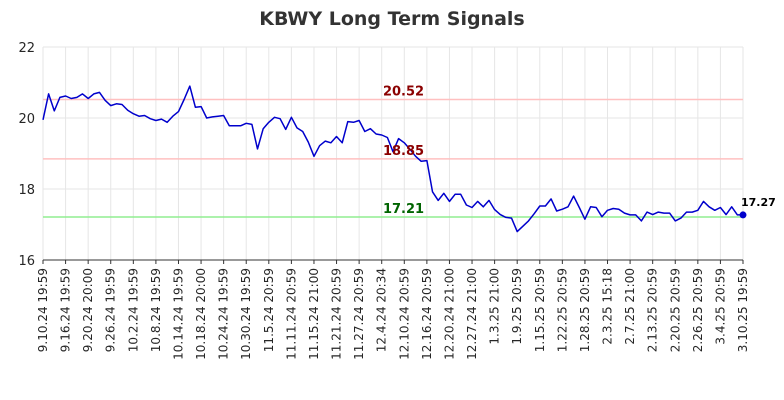 This screenshot has height=400, width=784. I want to click on x-tick-label: 11.21.24 20:59, so click(337, 314).